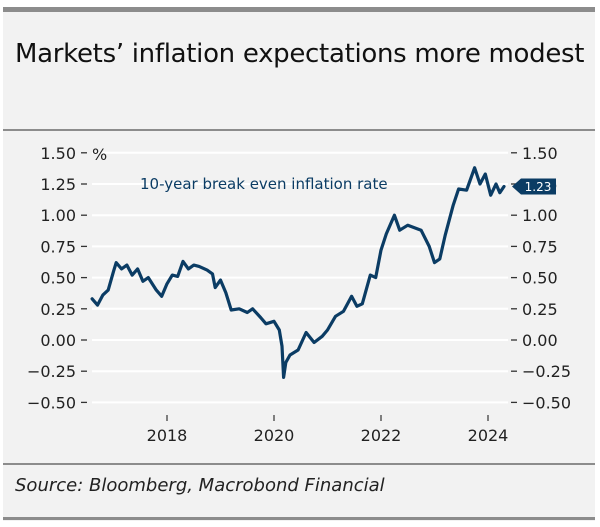 Image resolution: width=600 pixels, height=527 pixels. Describe the element at coordinates (299, 9) in the screenshot. I see `top-border` at that location.